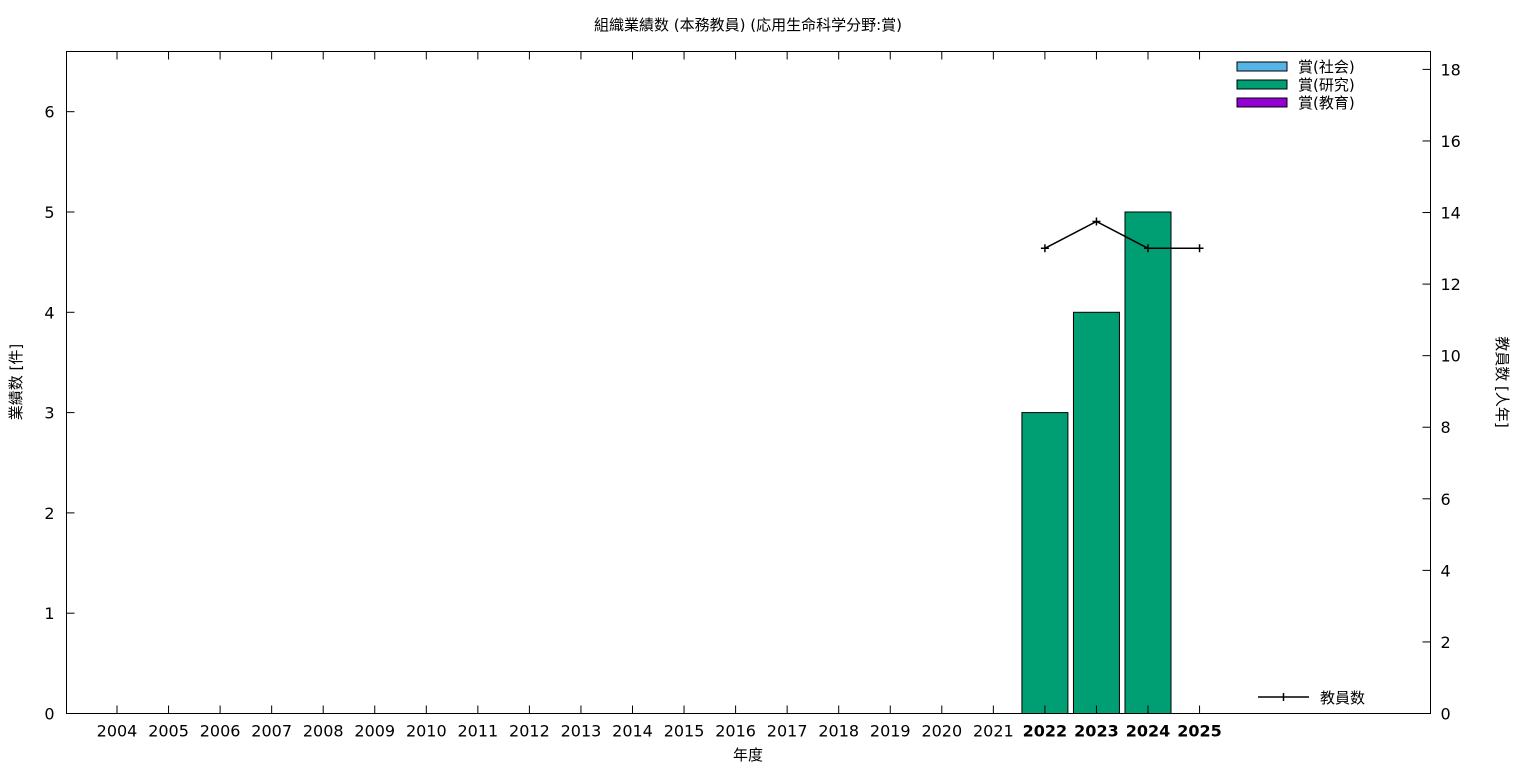  I want to click on bar-2022, so click(1045, 563).